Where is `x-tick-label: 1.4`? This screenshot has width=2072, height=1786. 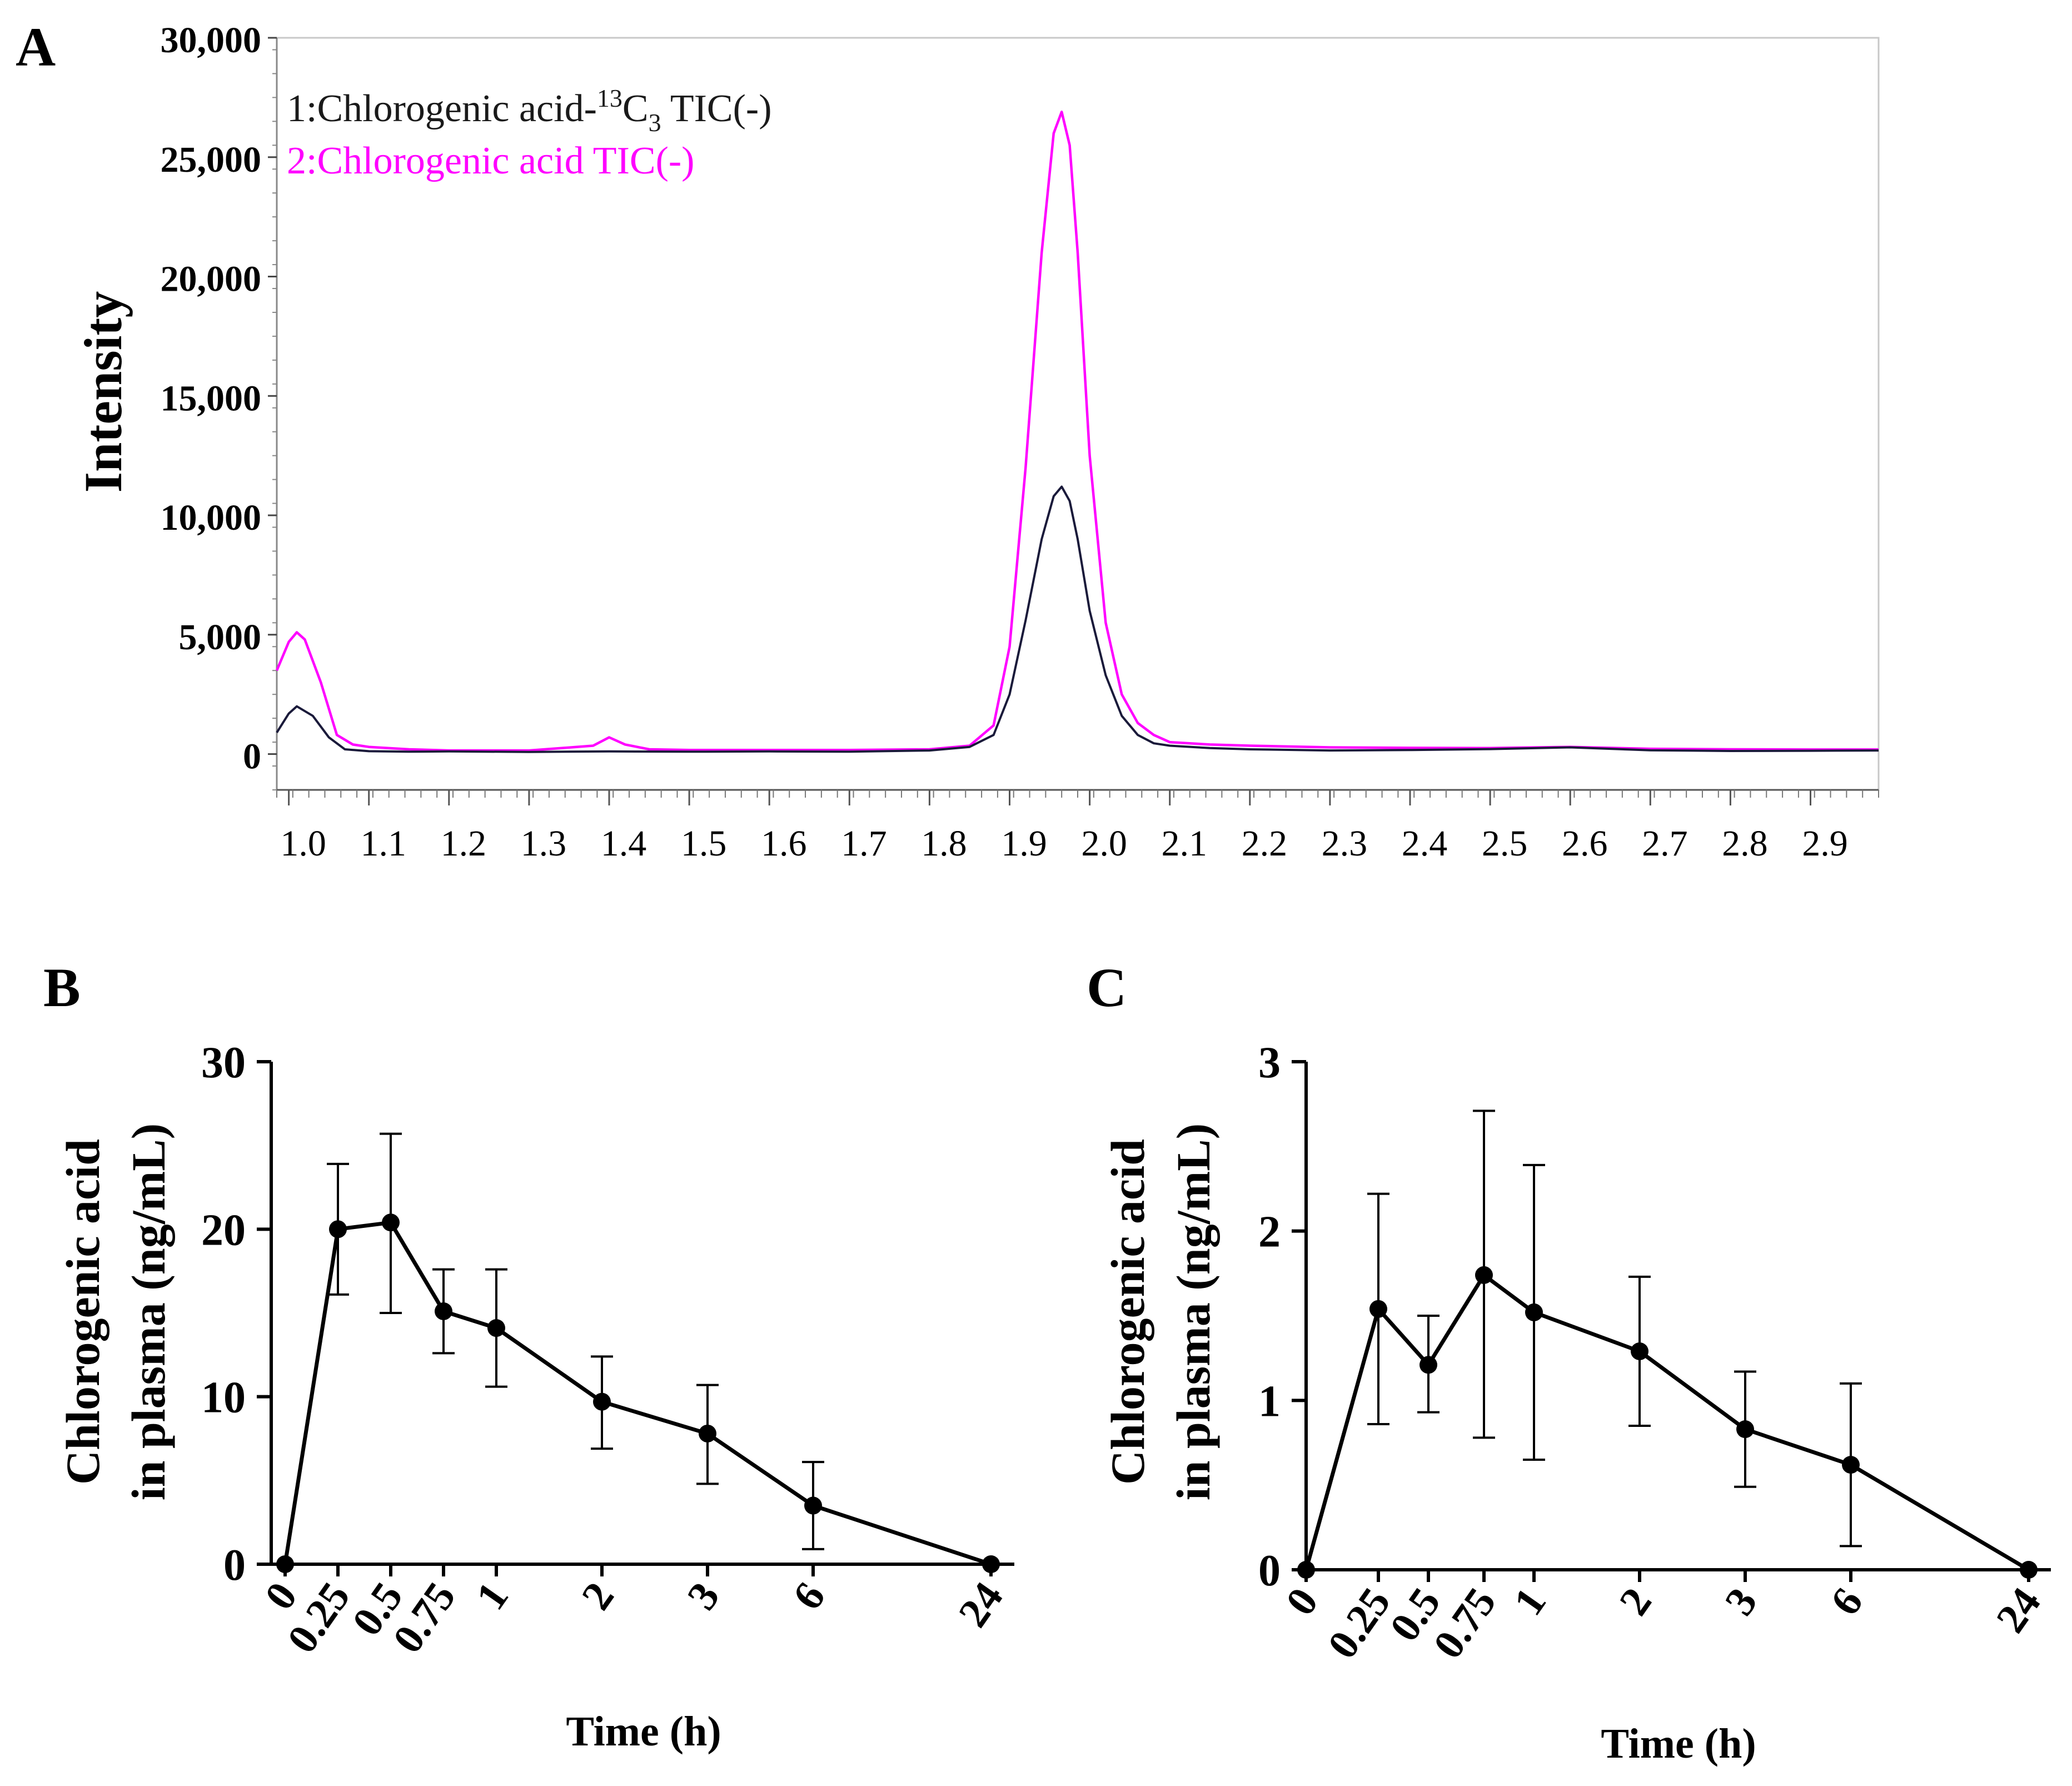 x-tick-label: 1.4 is located at coordinates (624, 843).